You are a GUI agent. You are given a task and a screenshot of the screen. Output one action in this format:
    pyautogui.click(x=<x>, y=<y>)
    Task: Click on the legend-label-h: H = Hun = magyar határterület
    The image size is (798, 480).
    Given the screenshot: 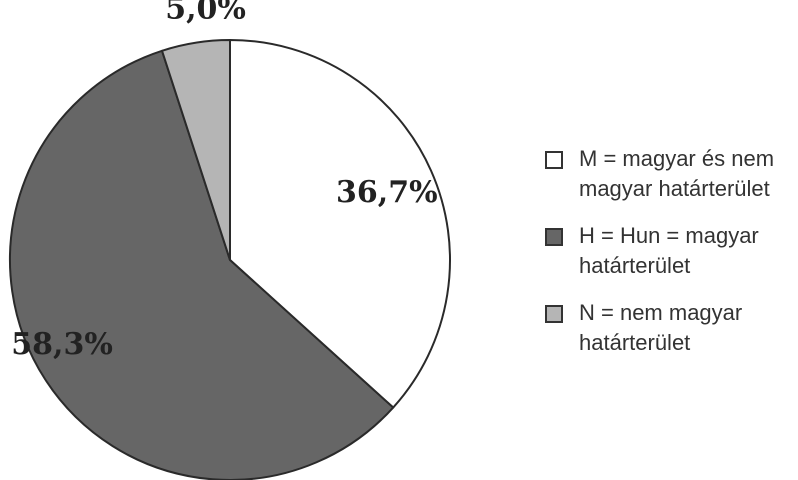 What is the action you would take?
    pyautogui.click(x=669, y=250)
    